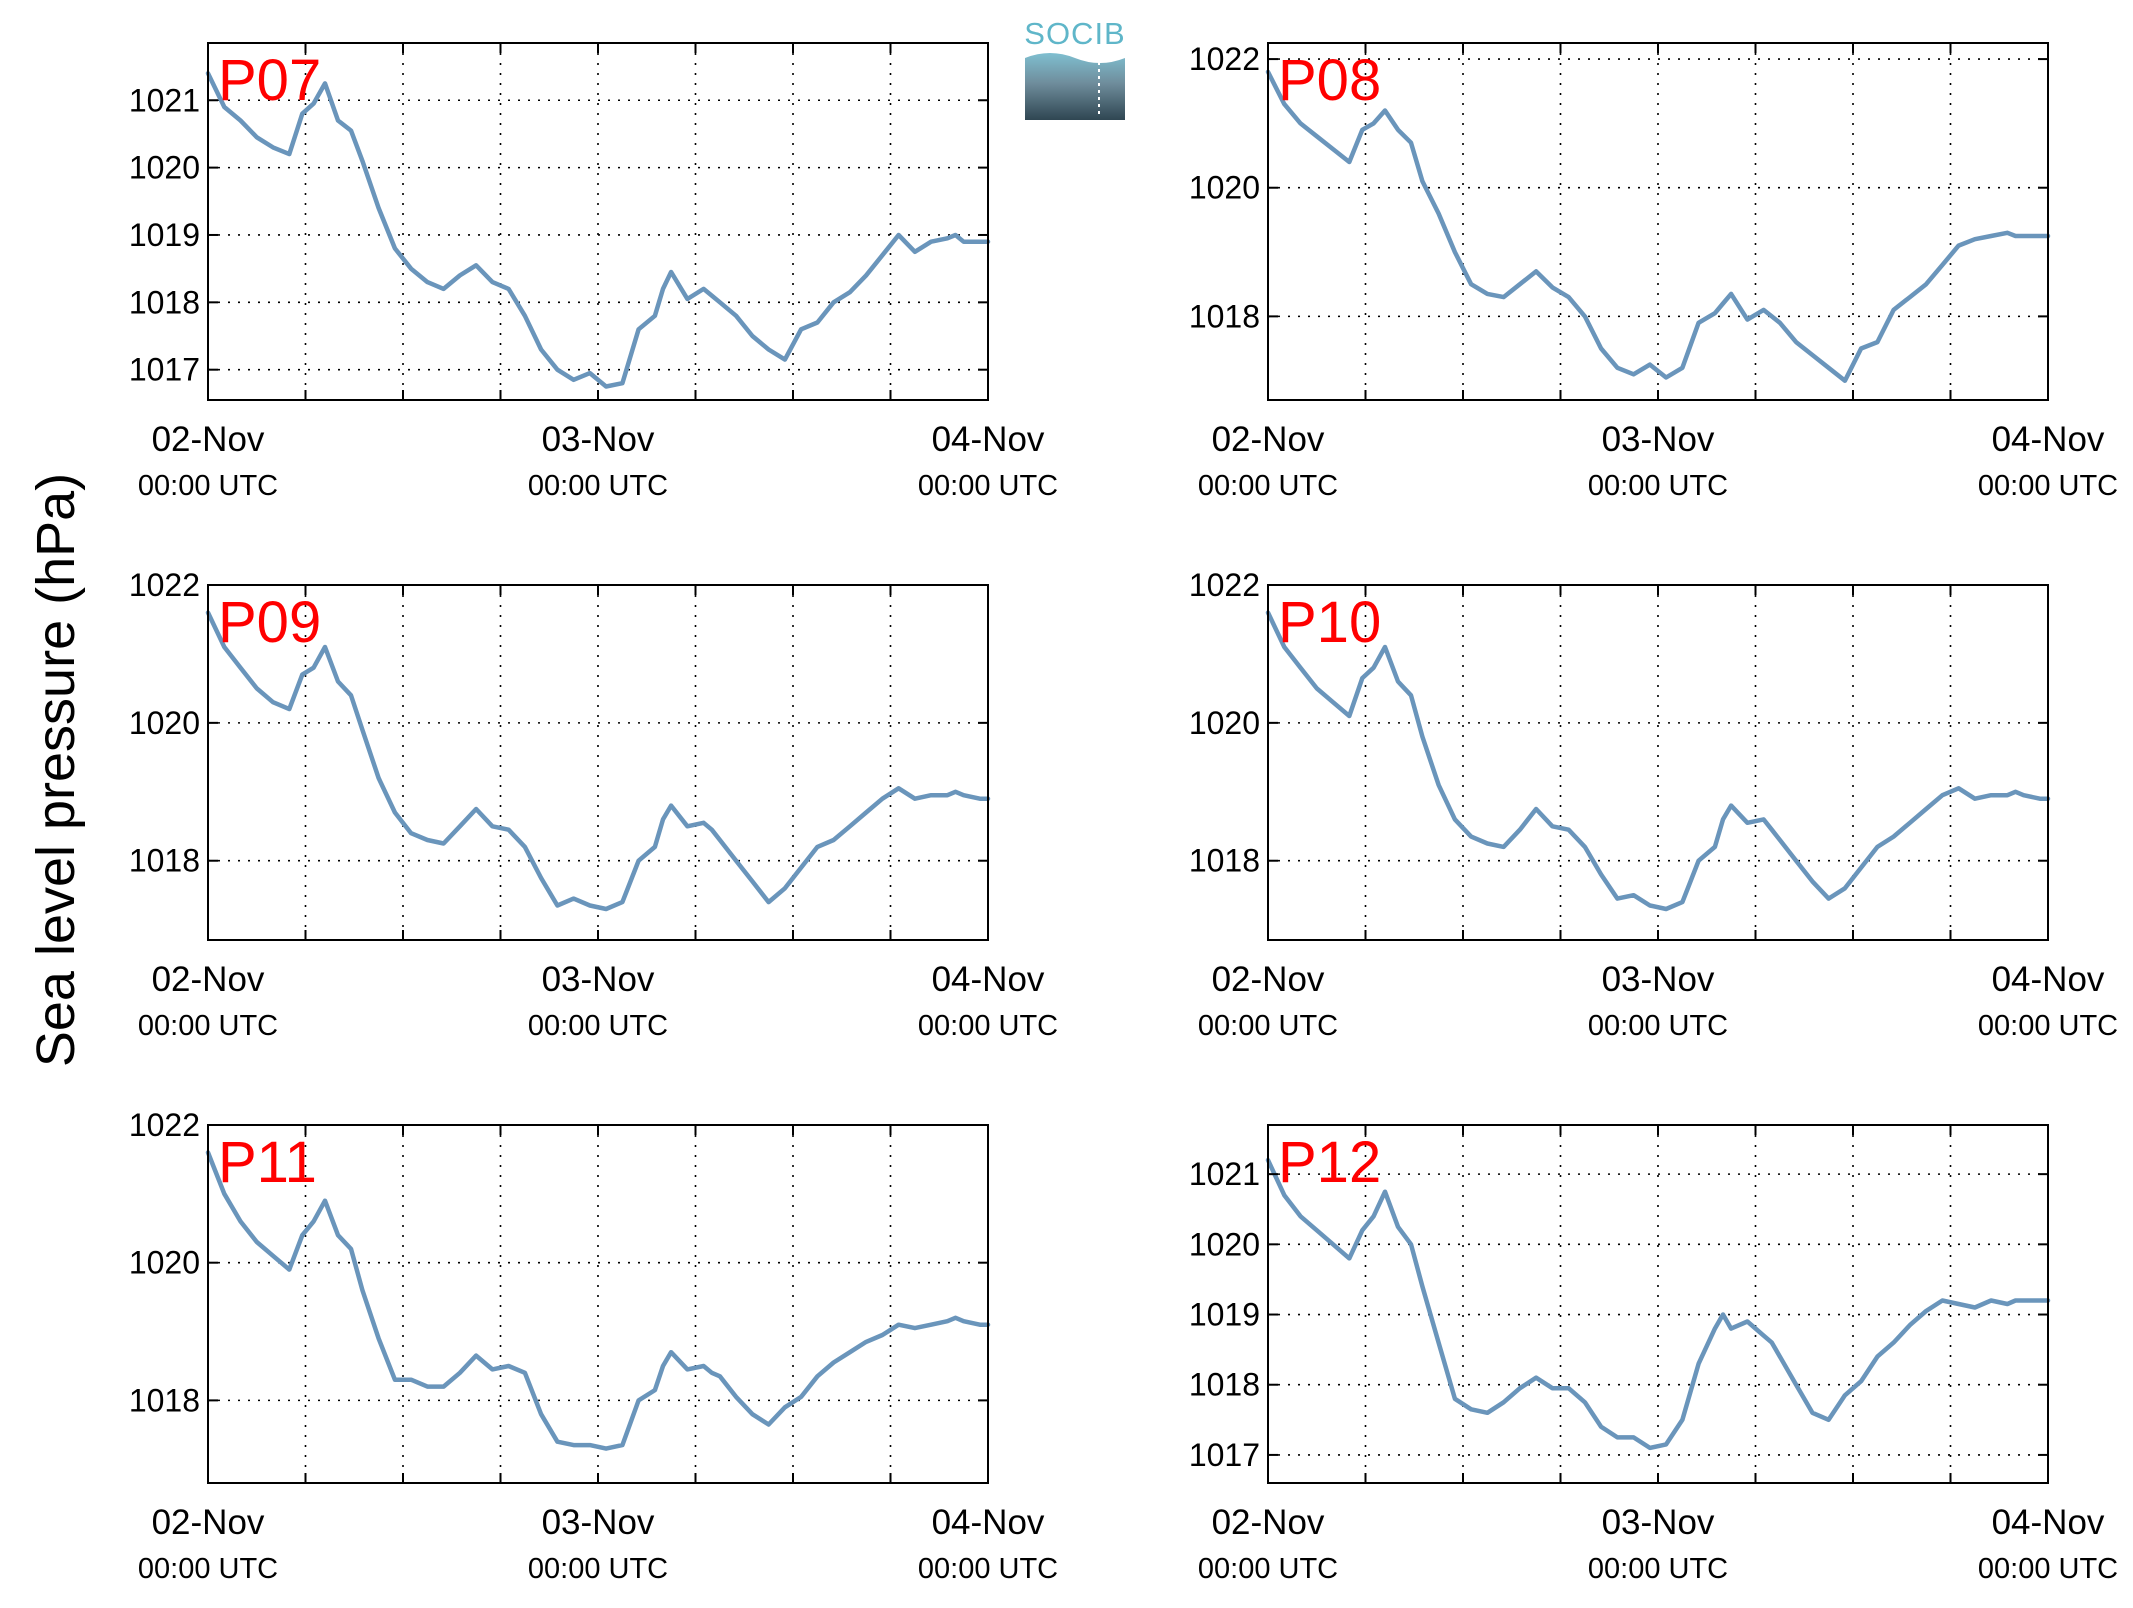  I want to click on socib-logo: SOCIB, so click(1074, 68).